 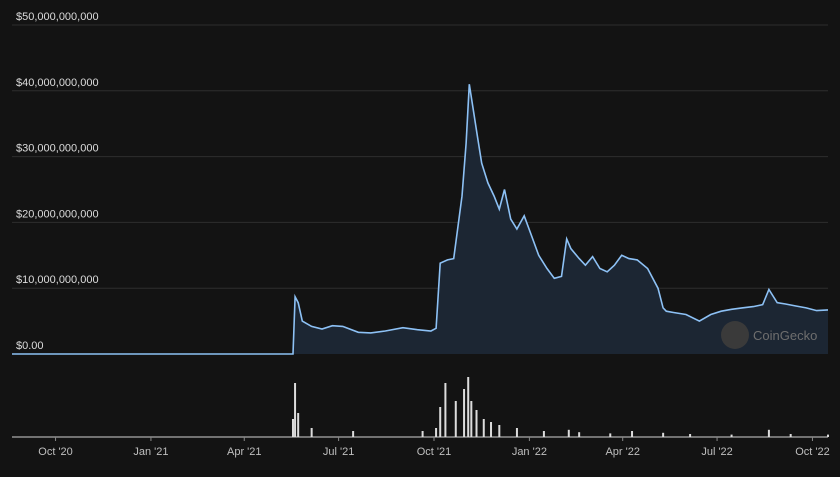 What do you see at coordinates (529, 452) in the screenshot?
I see `x-tick-label: Jan '22` at bounding box center [529, 452].